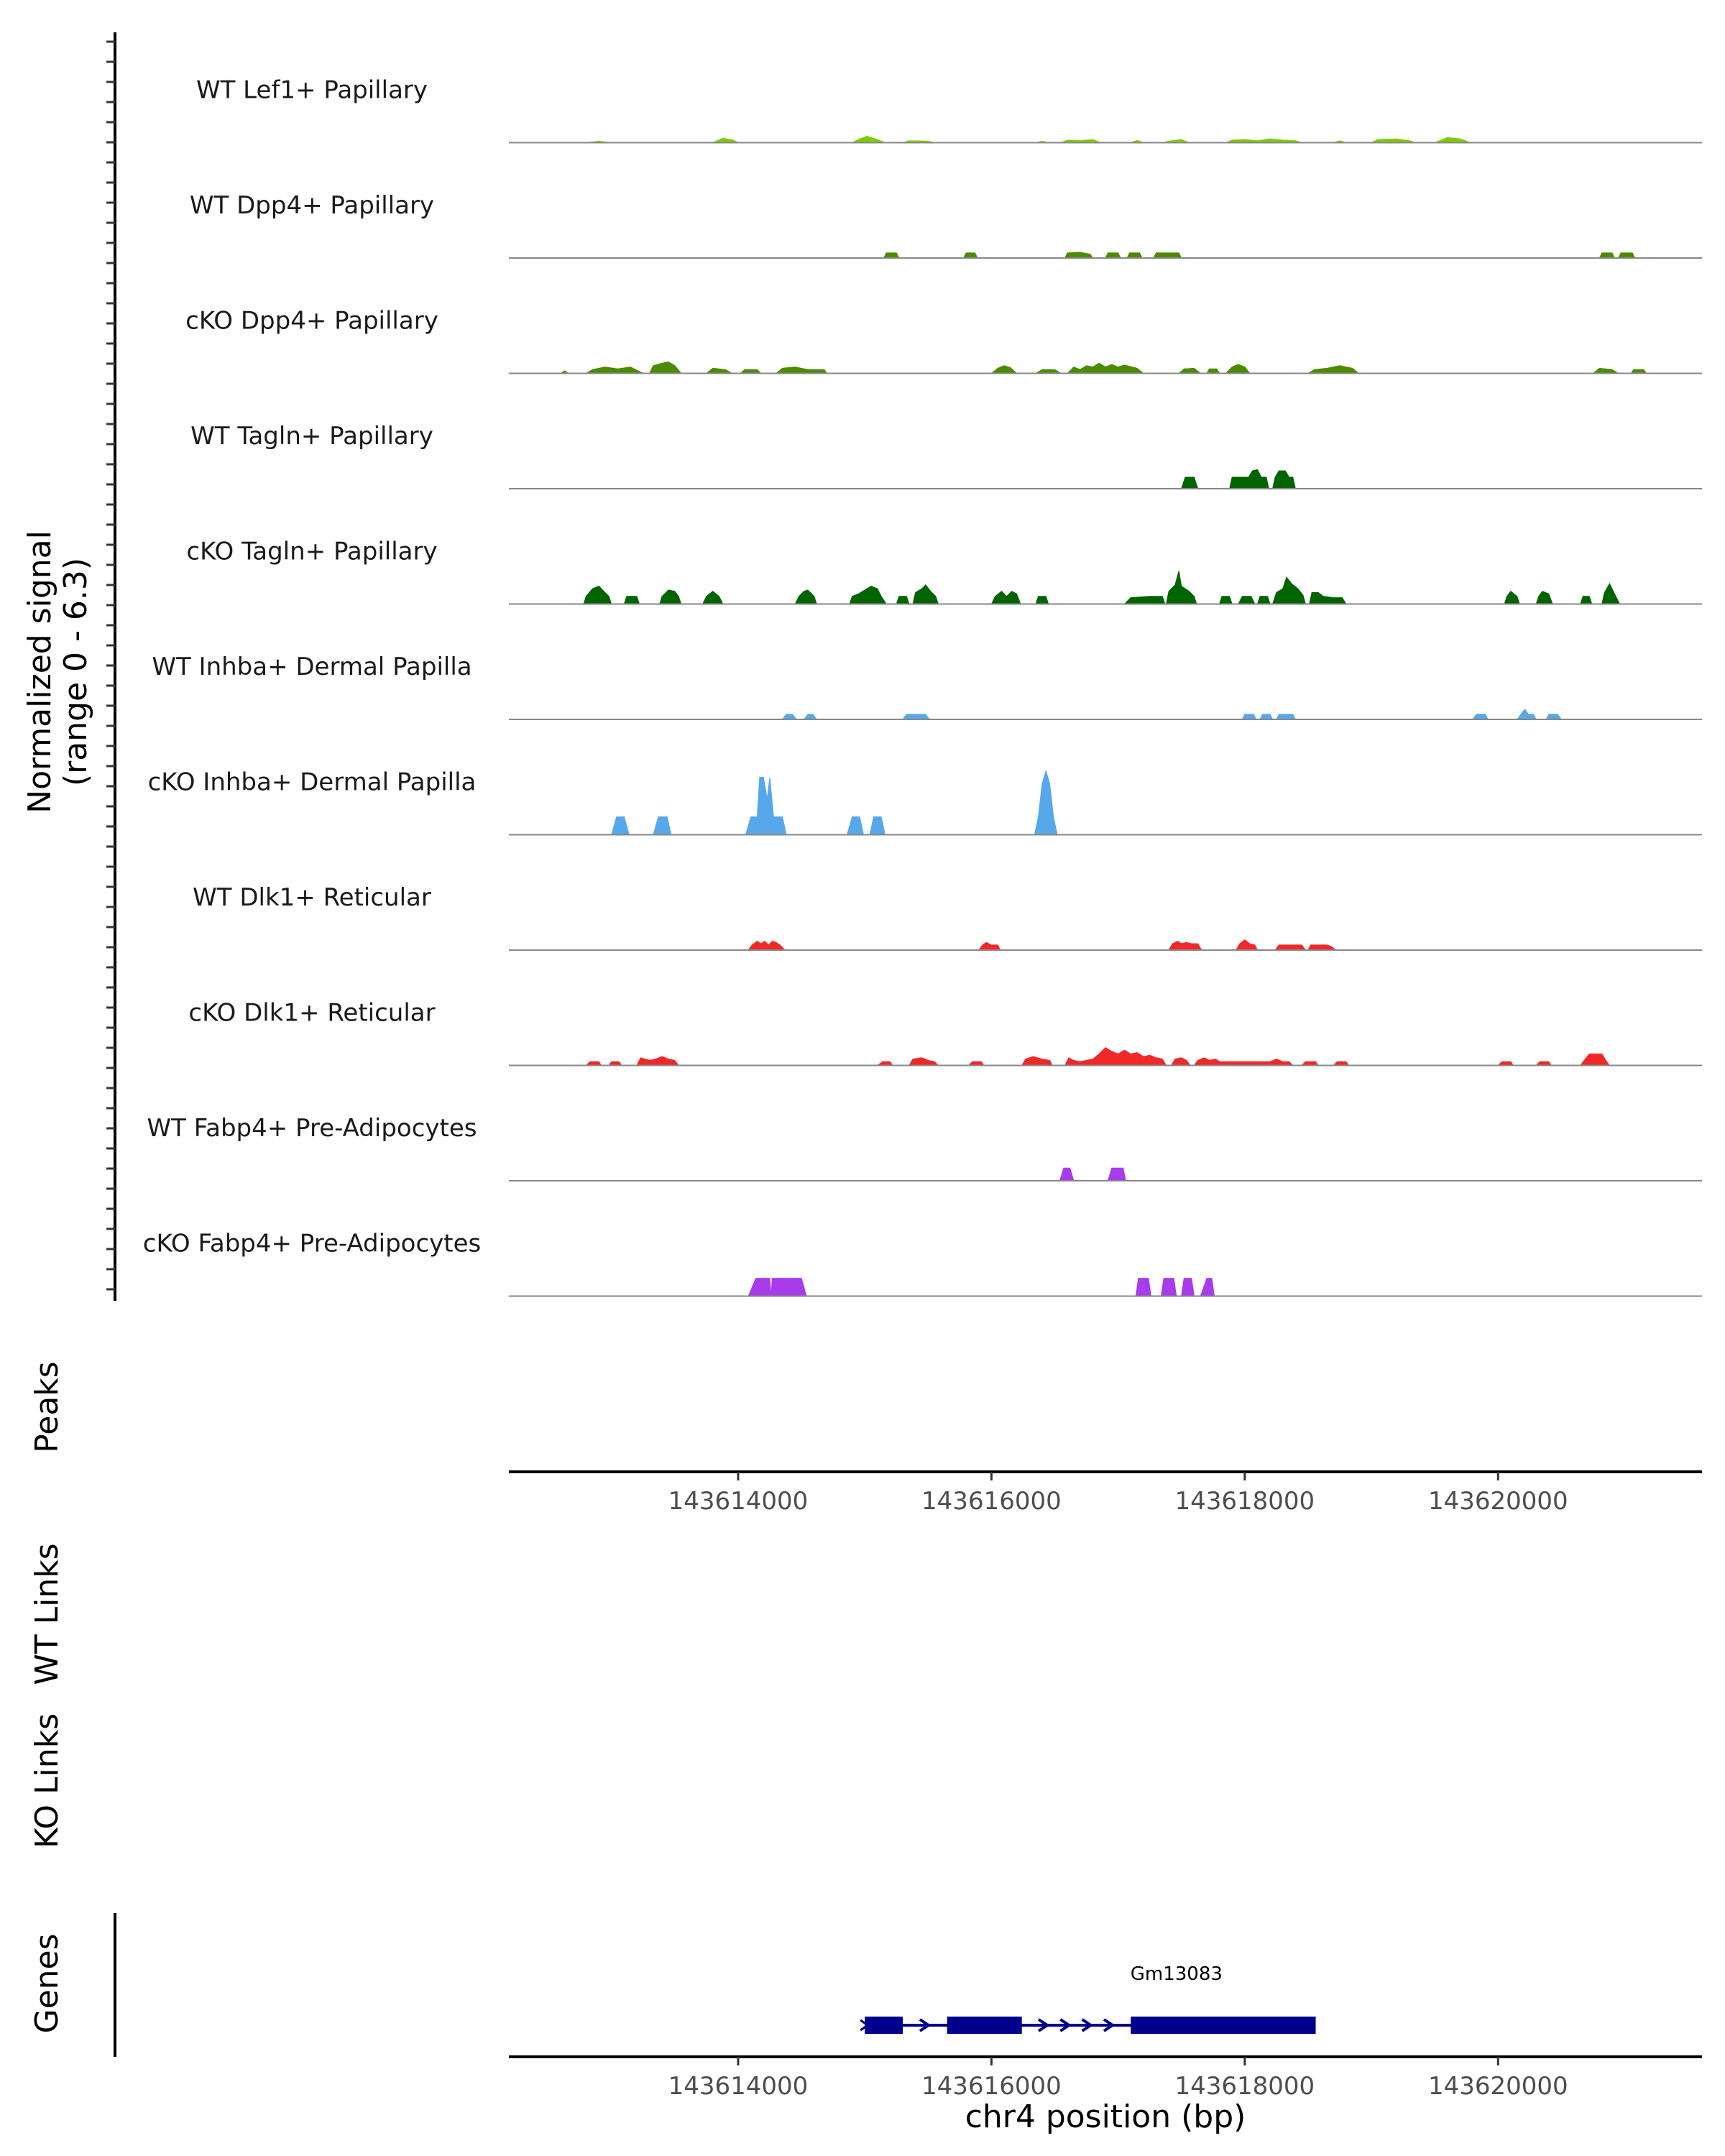 This screenshot has height=2156, width=1725. Describe the element at coordinates (943, 341) in the screenshot. I see `track: cKO Dpp4+ Papillary` at that location.